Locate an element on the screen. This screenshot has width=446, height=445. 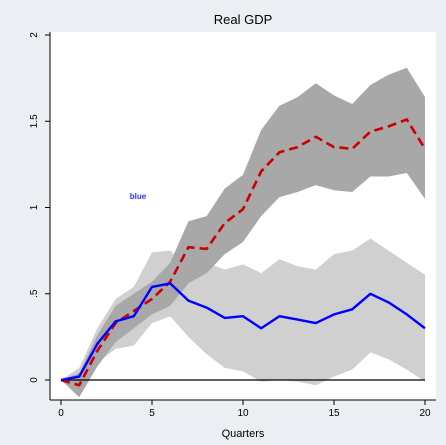
y-tick-label: 0 is located at coordinates (34, 380).